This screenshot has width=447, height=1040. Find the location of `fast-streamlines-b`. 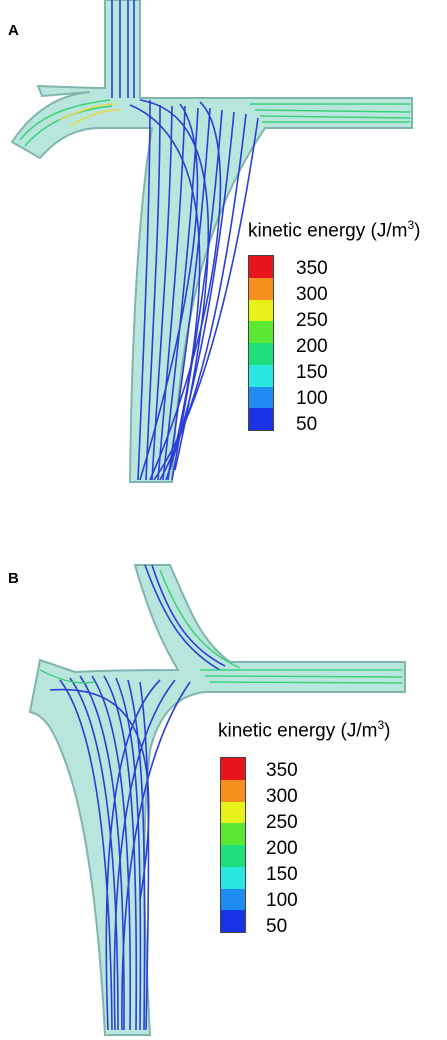

fast-streamlines-b is located at coordinates (221, 626).